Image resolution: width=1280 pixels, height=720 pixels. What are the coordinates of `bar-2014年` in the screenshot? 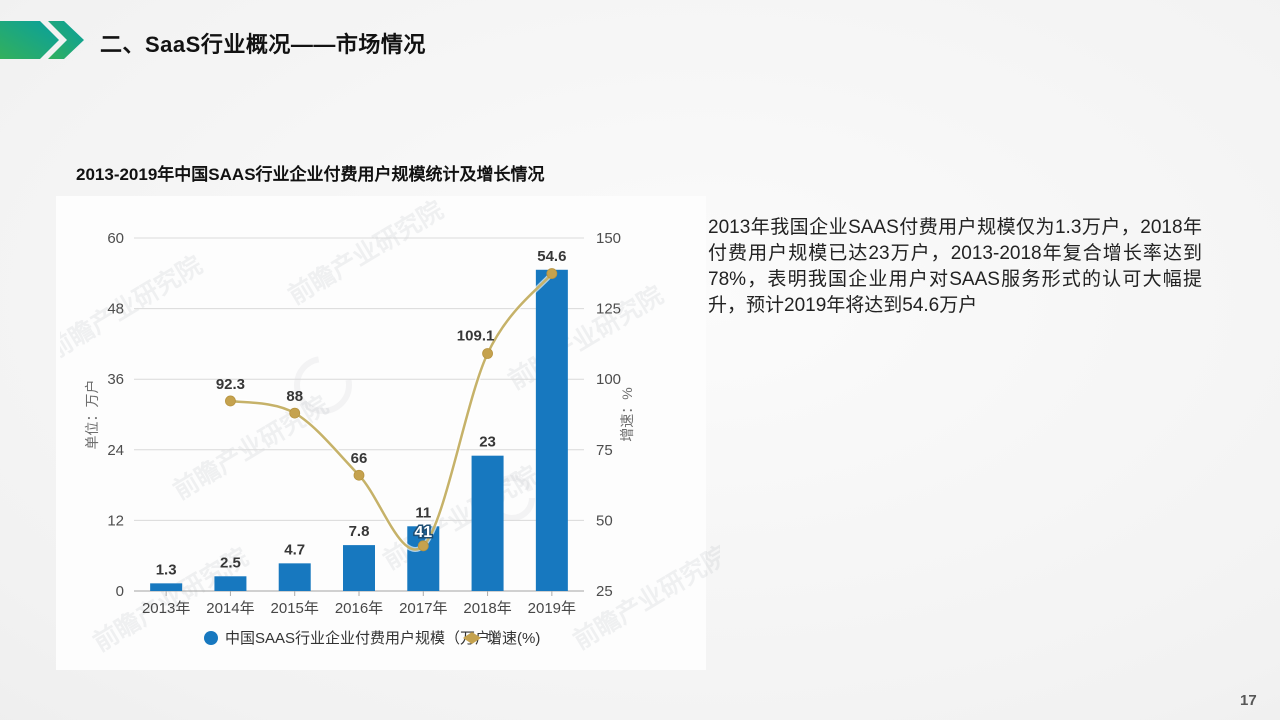 It's located at (230, 583).